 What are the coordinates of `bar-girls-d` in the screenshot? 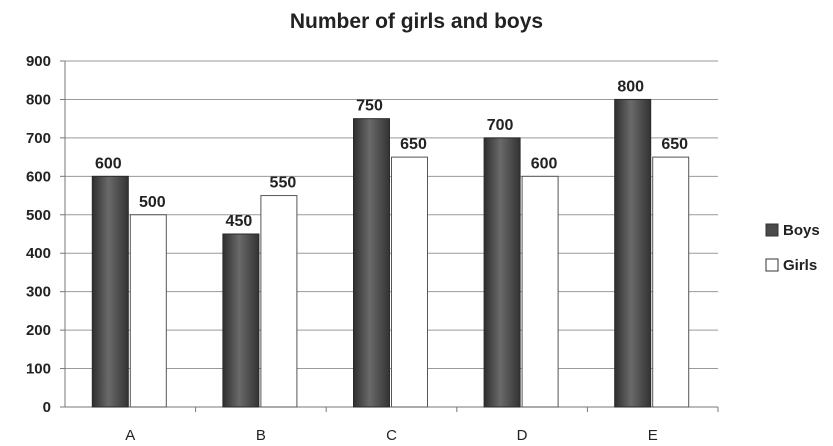 It's located at (540, 291).